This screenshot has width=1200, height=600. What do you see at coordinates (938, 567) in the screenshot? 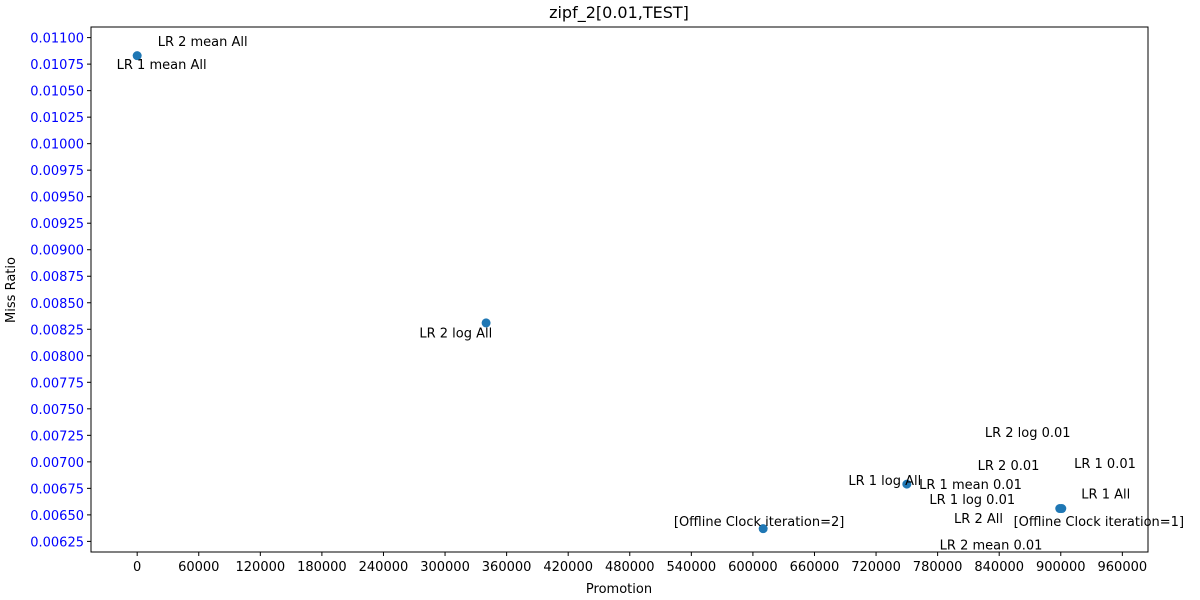
I see `x-tick-label: 780000` at bounding box center [938, 567].